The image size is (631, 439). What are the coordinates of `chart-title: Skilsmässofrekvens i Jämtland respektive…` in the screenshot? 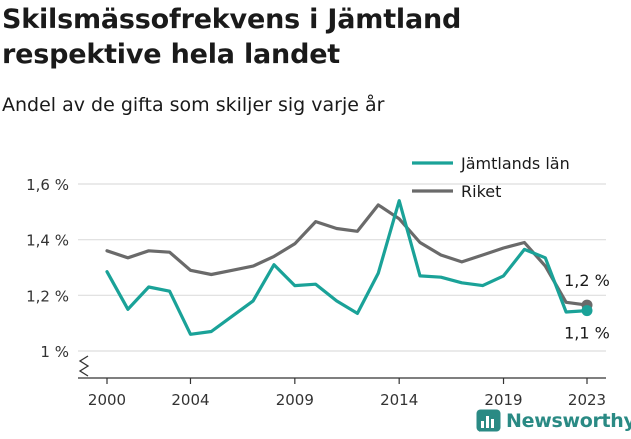 It's located at (232, 37).